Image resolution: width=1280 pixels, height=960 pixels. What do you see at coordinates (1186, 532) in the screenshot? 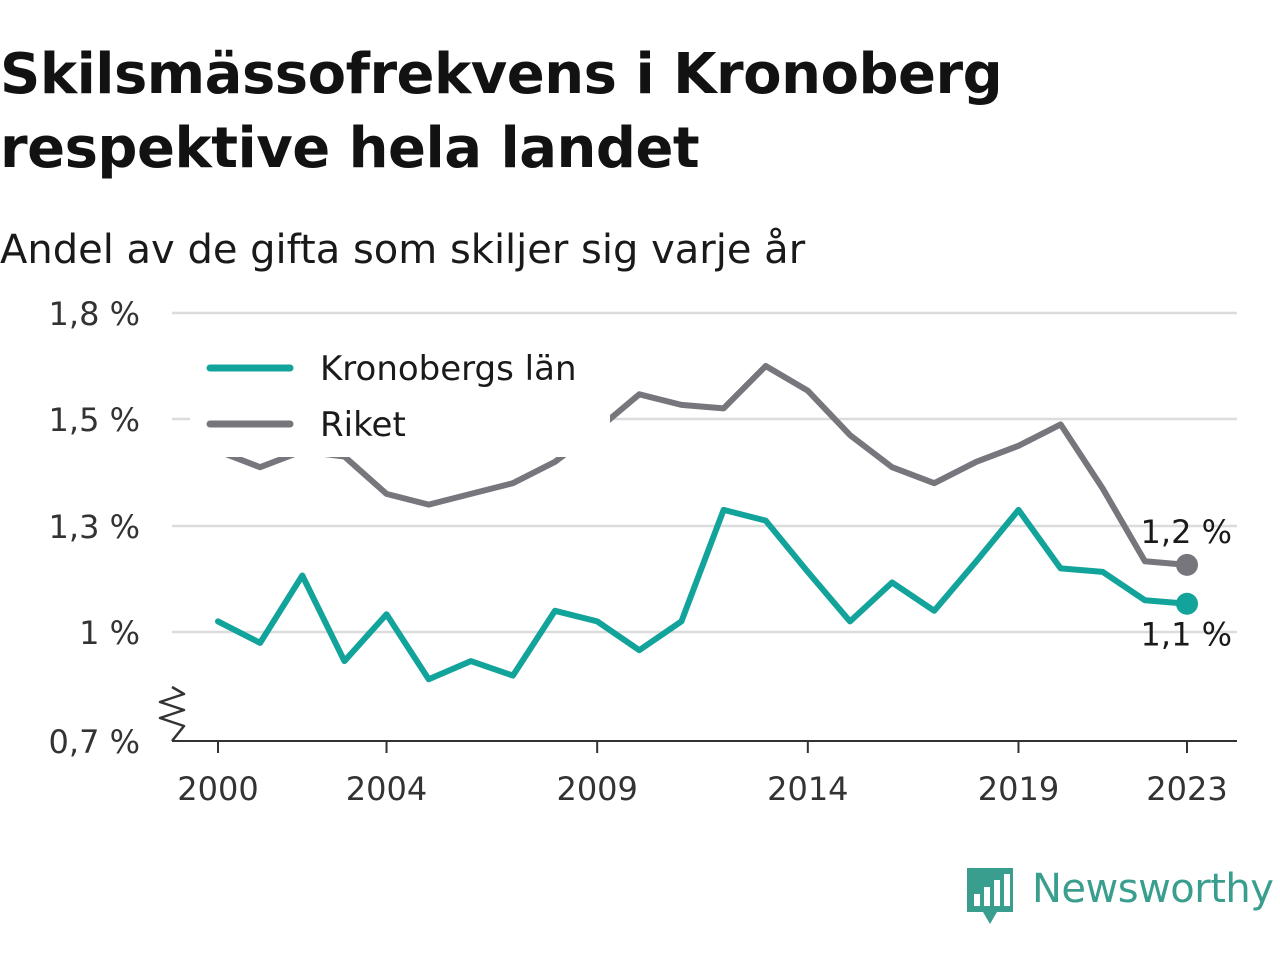
I see `end-label-riket: 1,2 %` at bounding box center [1186, 532].